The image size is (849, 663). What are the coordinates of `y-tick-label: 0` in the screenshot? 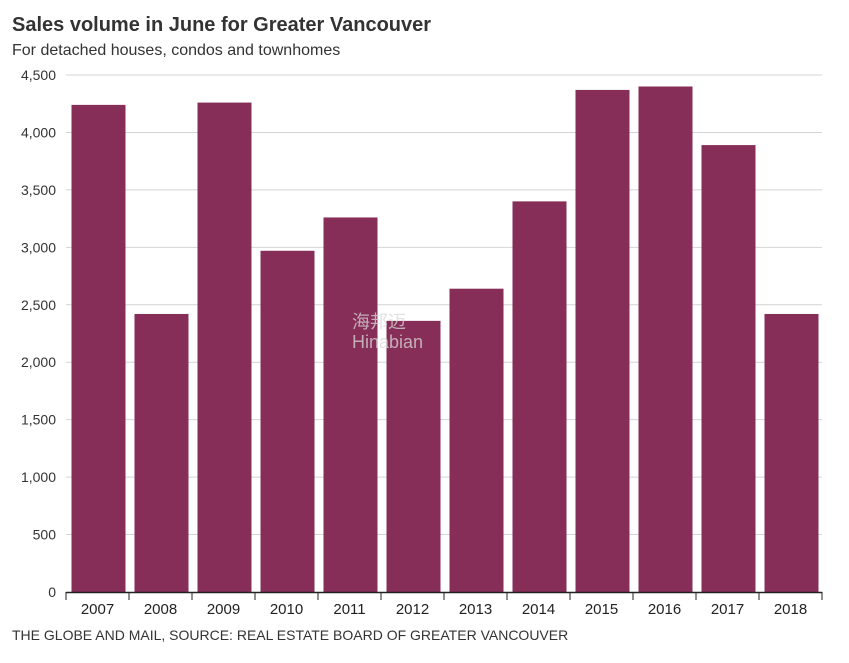 It's located at (52, 592).